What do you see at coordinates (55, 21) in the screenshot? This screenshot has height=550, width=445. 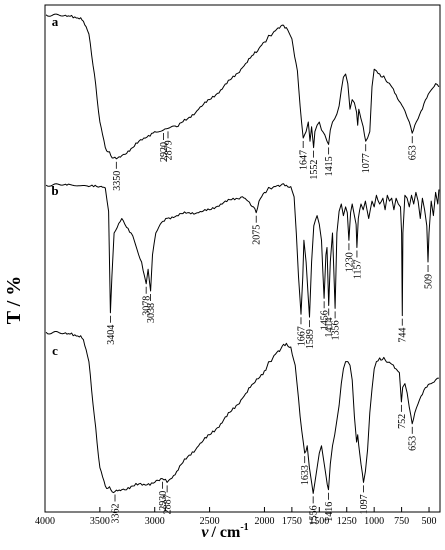 I see `panel-label-a: a` at bounding box center [55, 21].